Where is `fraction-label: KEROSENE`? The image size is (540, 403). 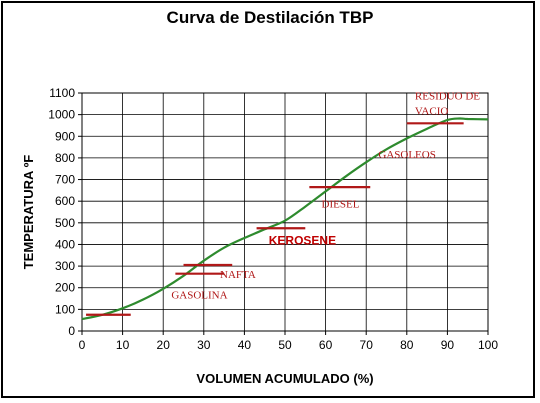
fraction-label: KEROSENE is located at coordinates (302, 240).